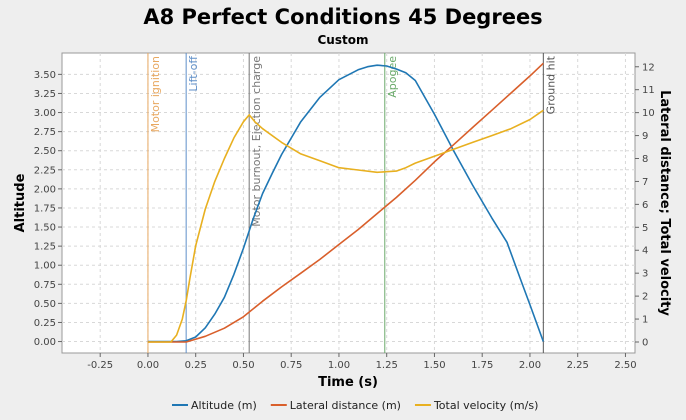 Image resolution: width=686 pixels, height=420 pixels. What do you see at coordinates (291, 365) in the screenshot?
I see `x-tick-label: 0.75` at bounding box center [291, 365].